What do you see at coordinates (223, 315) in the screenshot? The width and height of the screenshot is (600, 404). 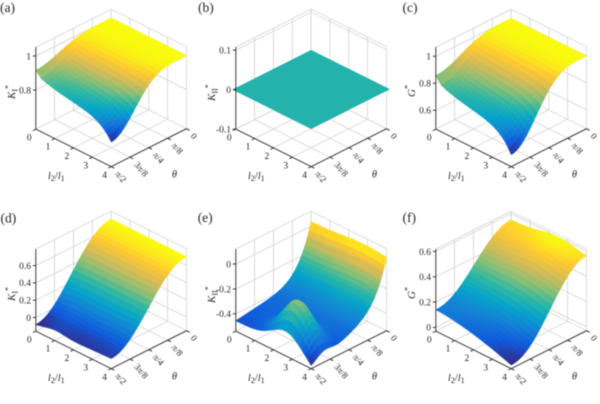 I see `svg-text: -0.4` at bounding box center [223, 315].